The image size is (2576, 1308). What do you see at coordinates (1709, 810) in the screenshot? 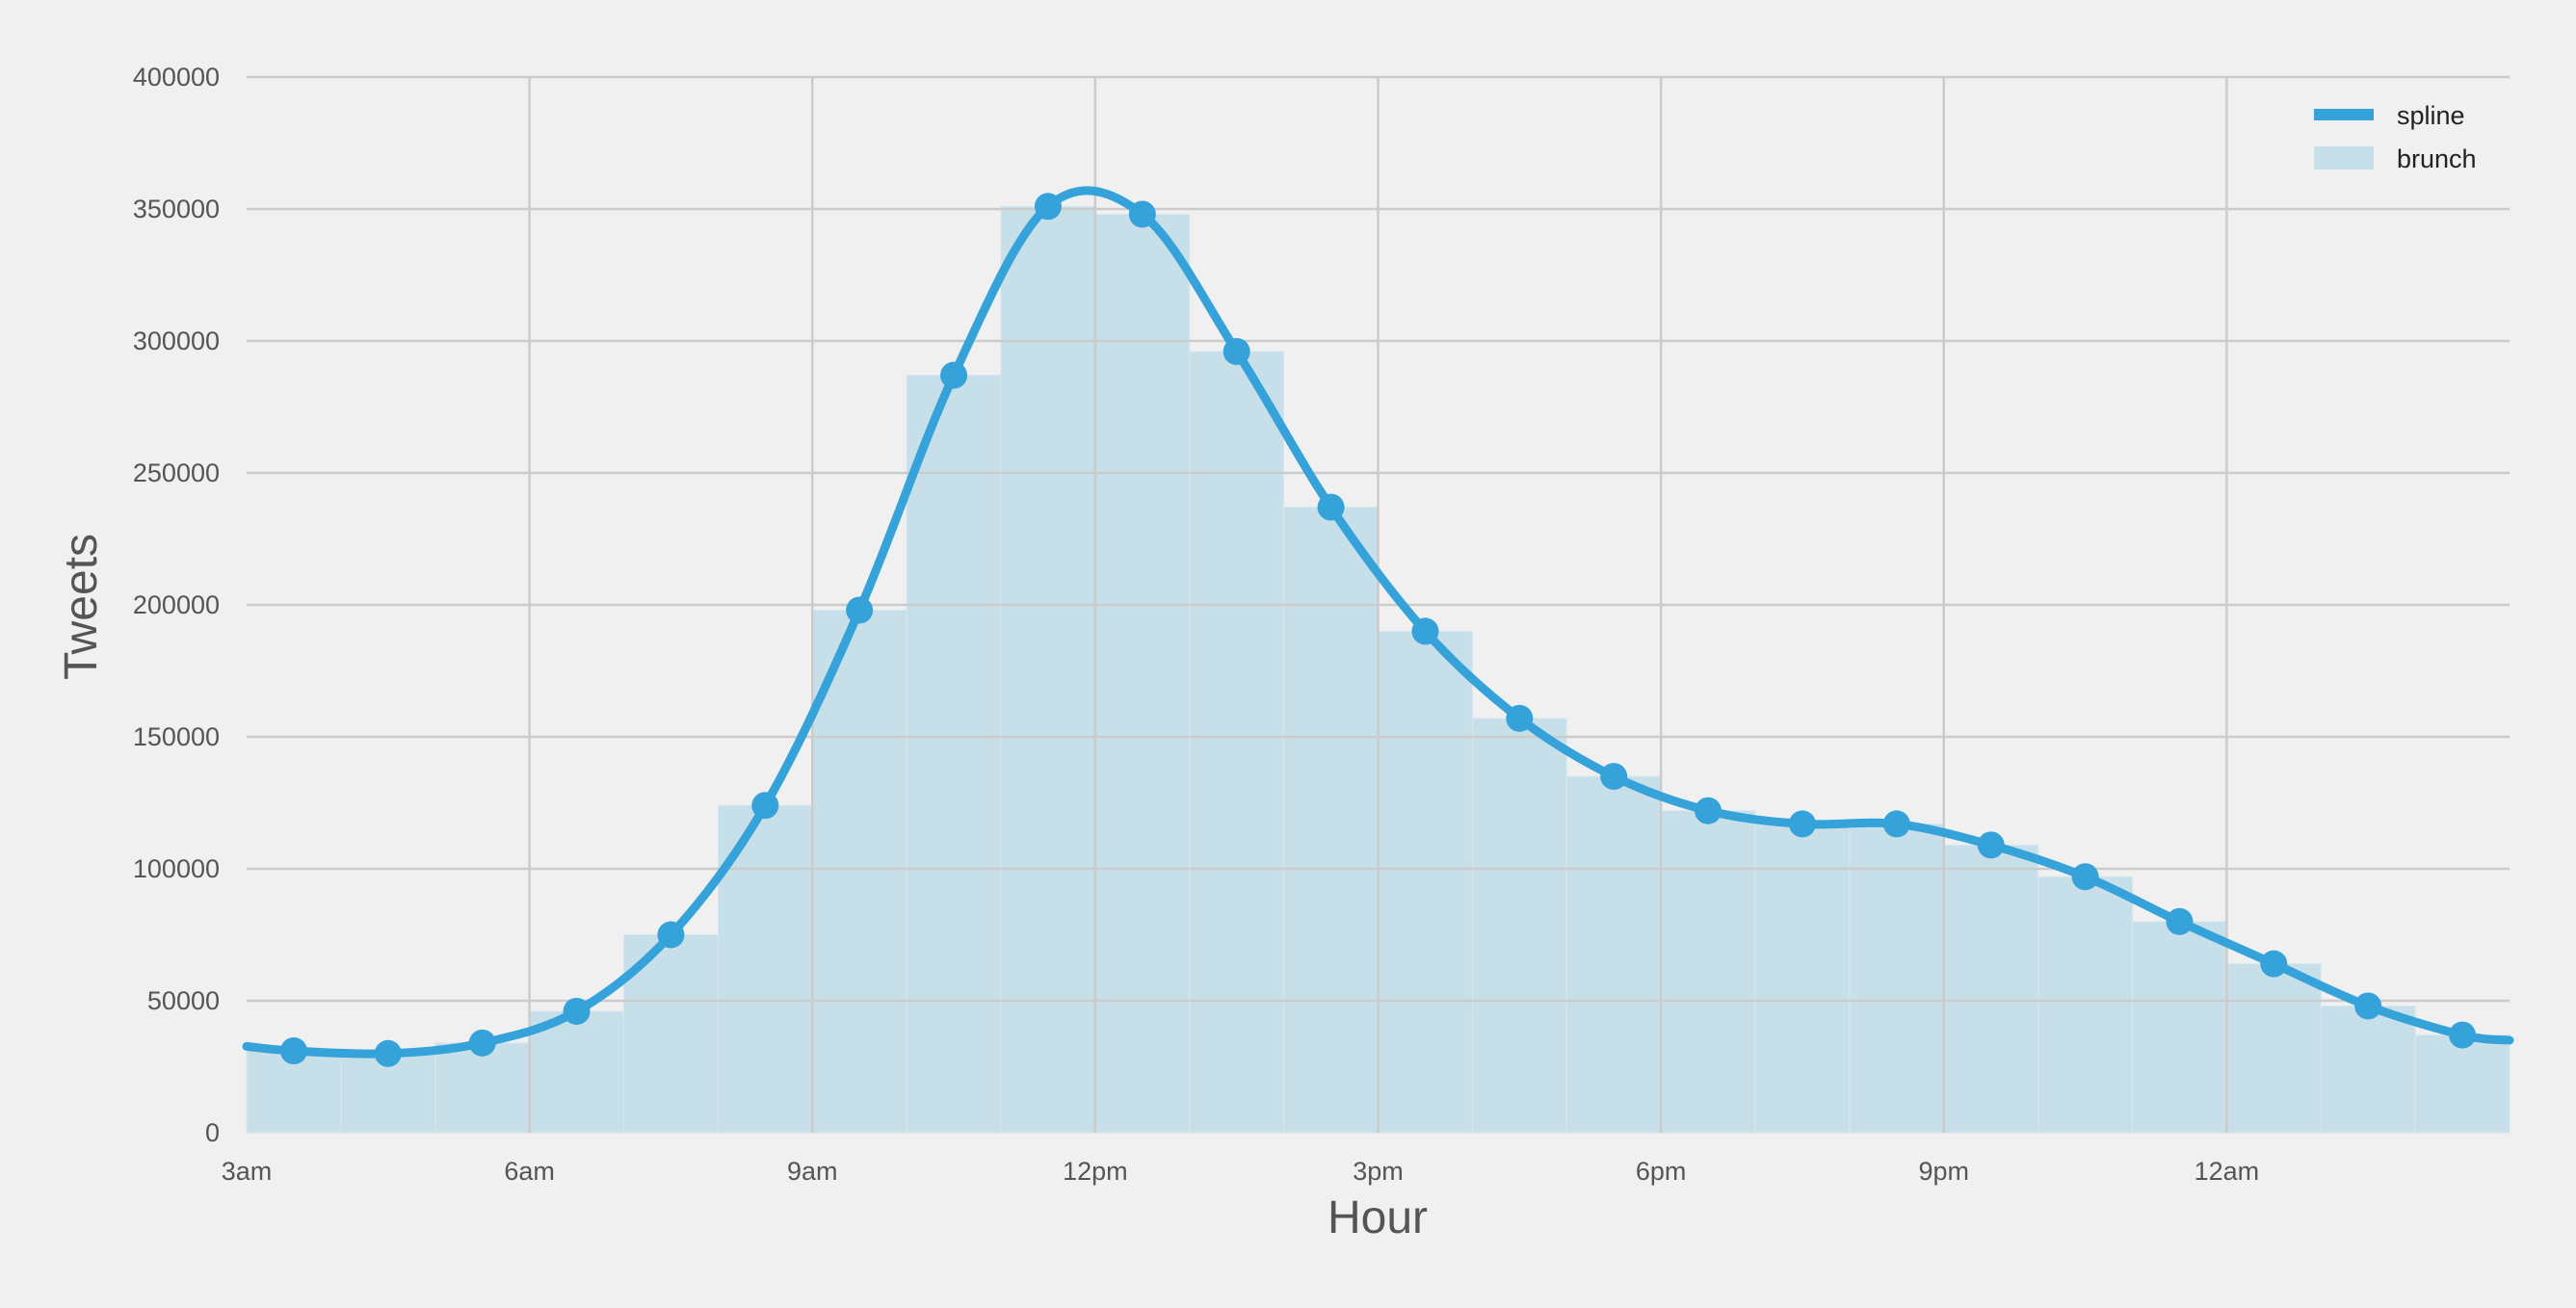
I see `spline-point-18.5` at bounding box center [1709, 810].